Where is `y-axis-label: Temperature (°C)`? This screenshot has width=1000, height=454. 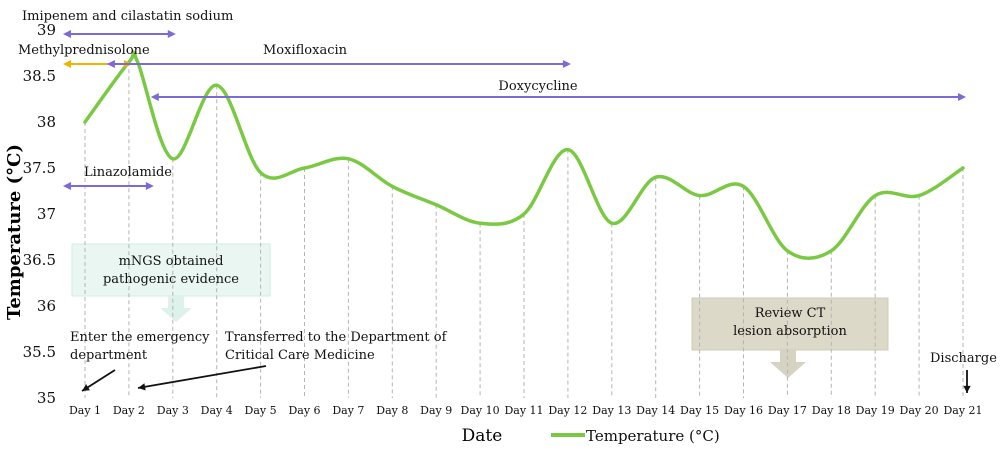
y-axis-label: Temperature (°C) is located at coordinates (14, 232).